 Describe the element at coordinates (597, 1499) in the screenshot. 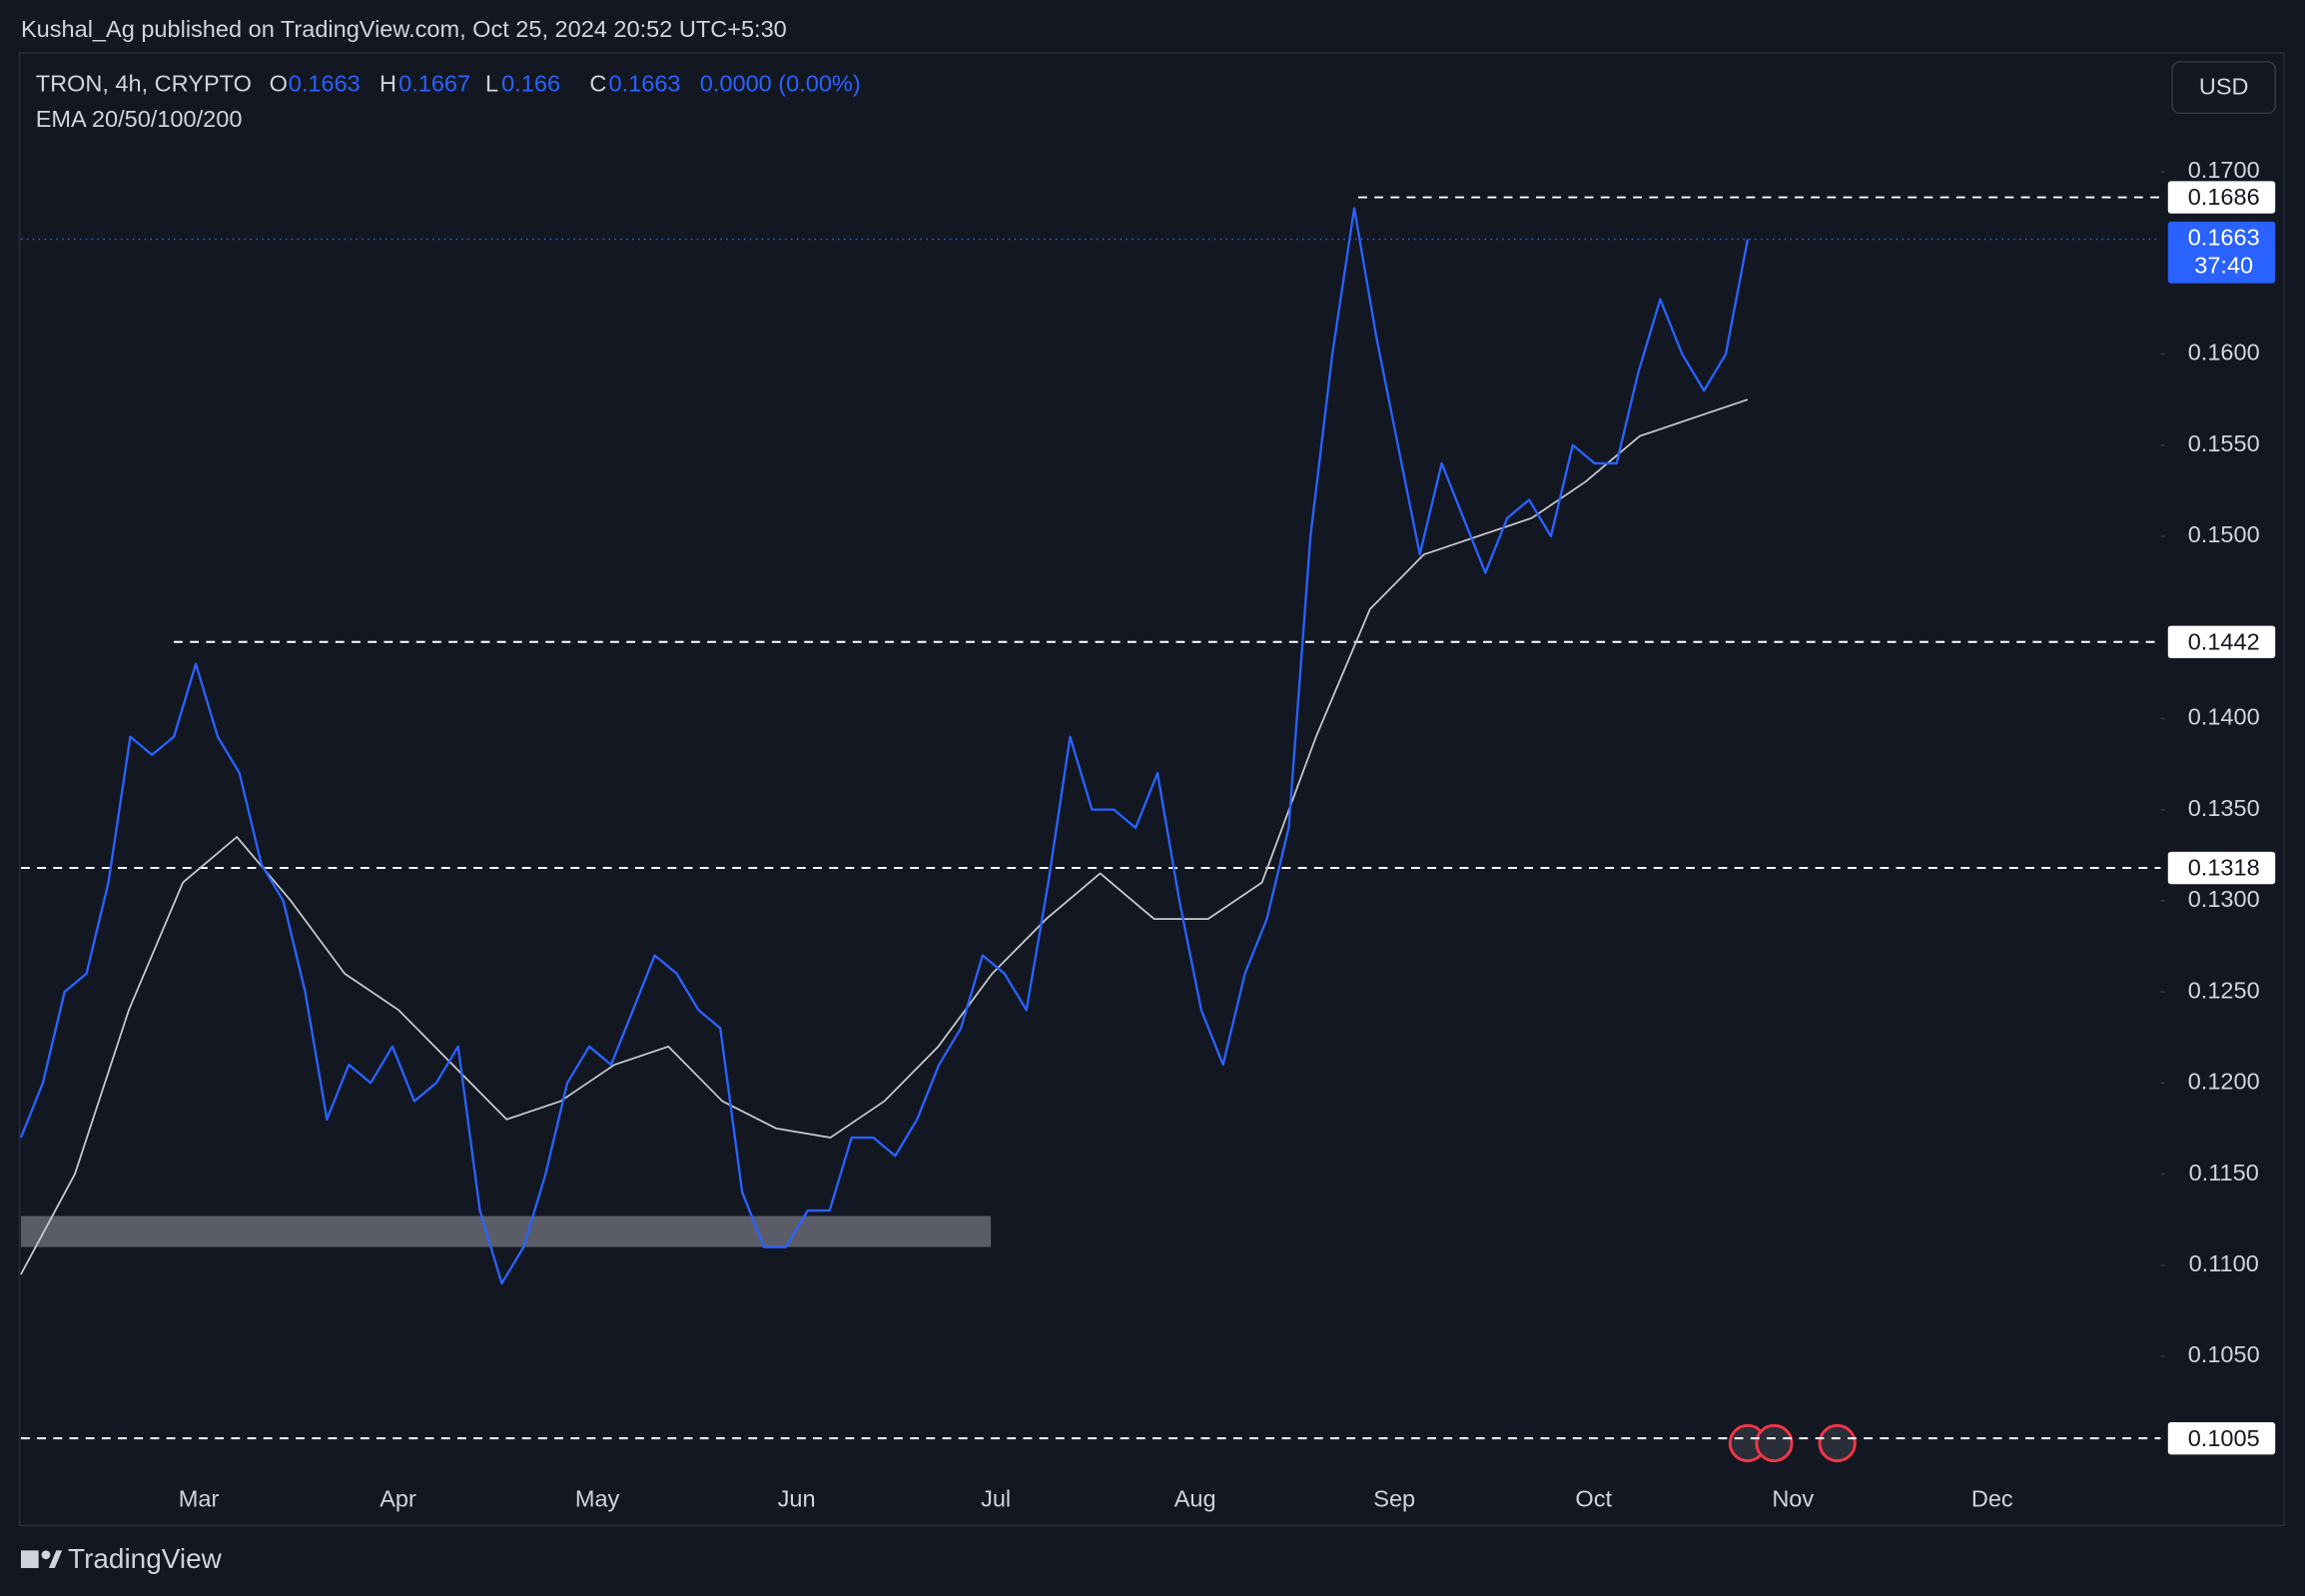

I see `x-tick-label: May` at that location.